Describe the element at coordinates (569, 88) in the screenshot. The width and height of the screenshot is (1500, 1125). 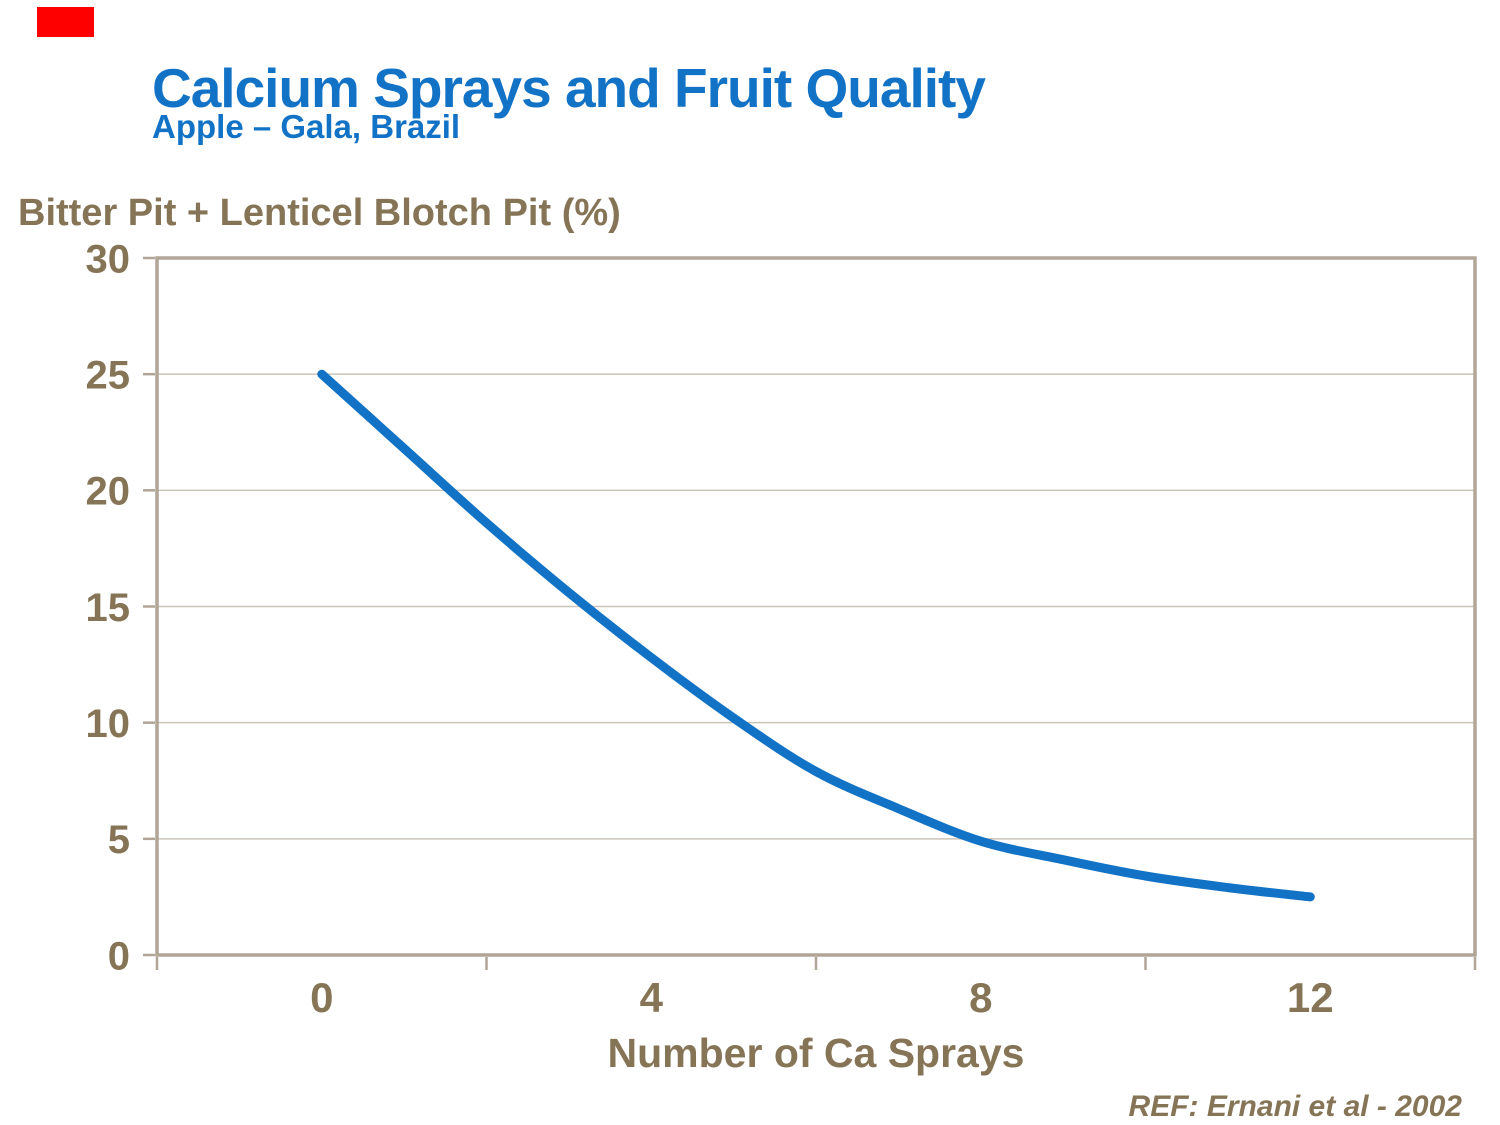
I see `chart-title: Calcium Sprays and Fruit Quality` at that location.